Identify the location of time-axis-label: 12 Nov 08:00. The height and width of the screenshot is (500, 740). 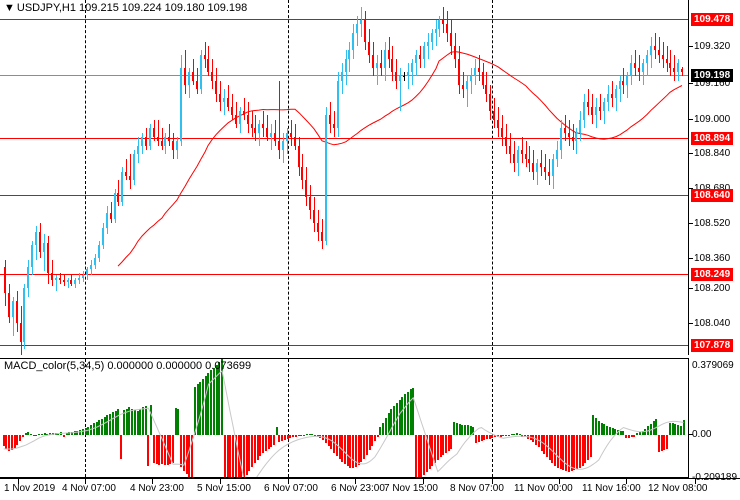
(678, 488).